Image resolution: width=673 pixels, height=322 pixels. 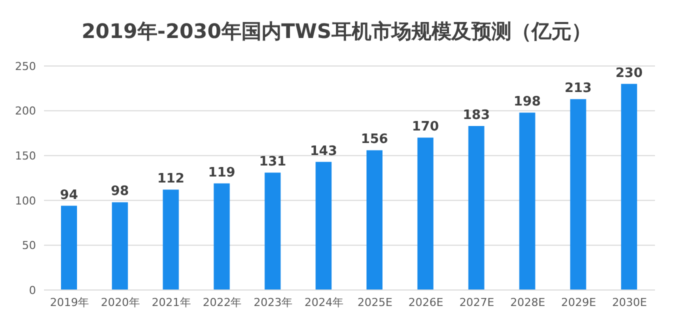 I want to click on x-tick-label: 2022年, so click(x=222, y=302).